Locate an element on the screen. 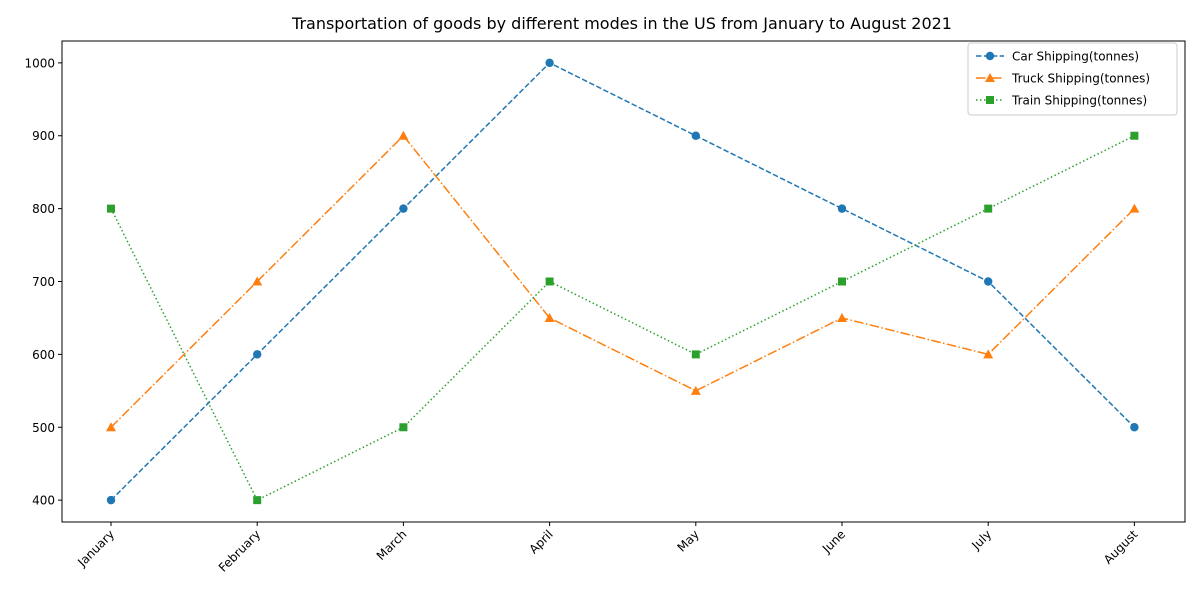 This screenshot has width=1200, height=604. legend-item-1: Truck Shipping(tonnes) is located at coordinates (1063, 79).